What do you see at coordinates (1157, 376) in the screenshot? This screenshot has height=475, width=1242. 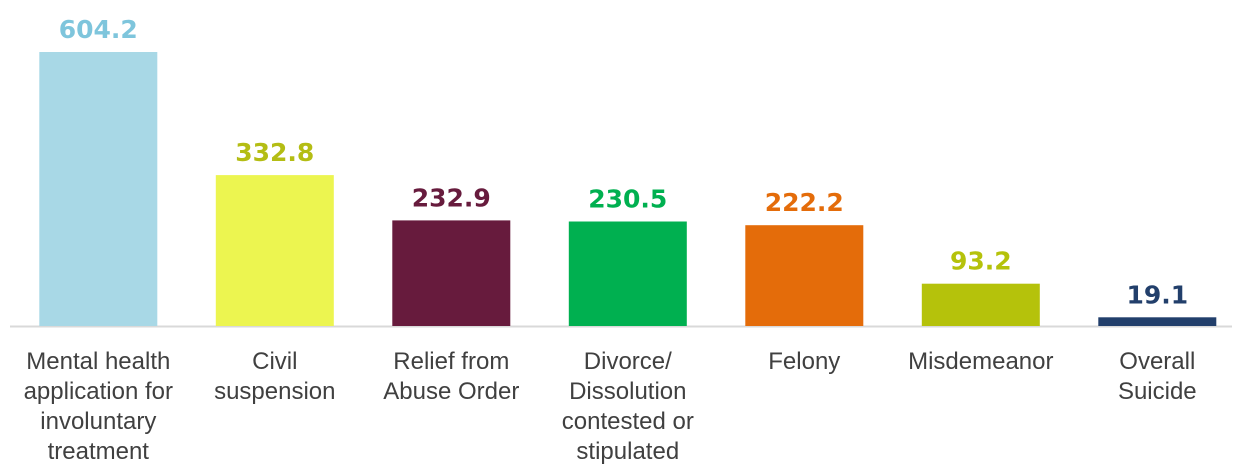 I see `category-label-6: Overall Suicide` at bounding box center [1157, 376].